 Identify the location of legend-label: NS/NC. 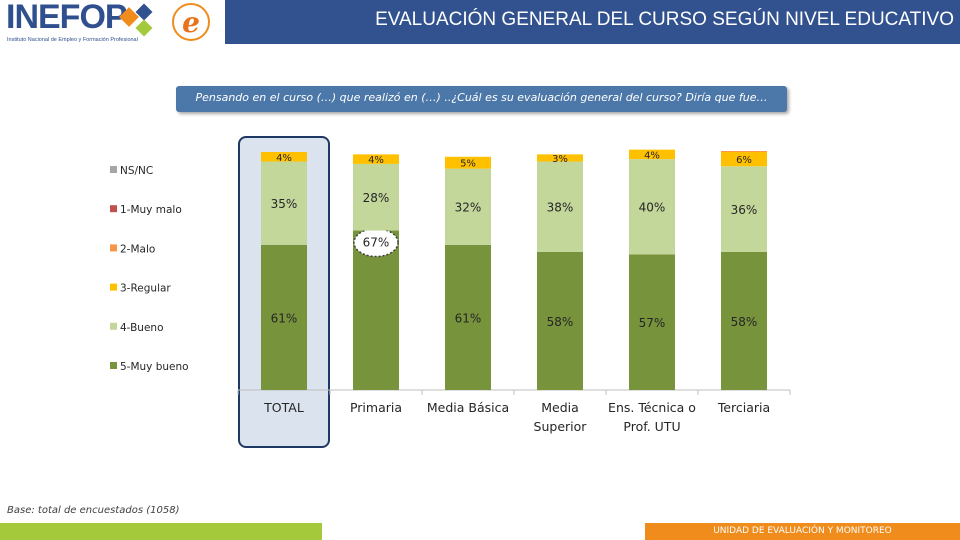
(136, 171).